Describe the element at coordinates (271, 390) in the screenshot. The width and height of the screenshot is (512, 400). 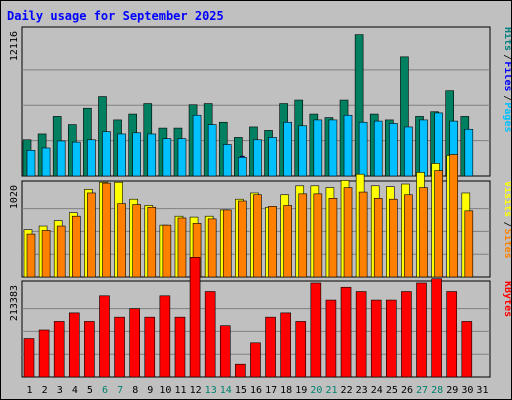
I see `x-tick-label-day-17: 17` at that location.